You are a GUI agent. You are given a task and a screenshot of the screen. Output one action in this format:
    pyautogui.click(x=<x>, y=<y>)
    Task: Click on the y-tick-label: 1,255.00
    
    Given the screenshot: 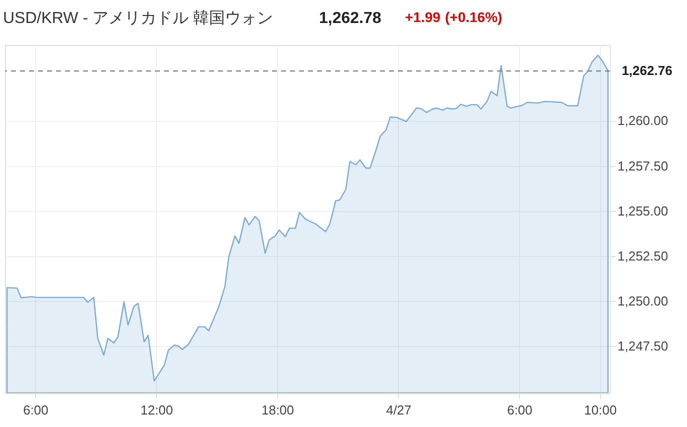 What is the action you would take?
    pyautogui.click(x=643, y=210)
    